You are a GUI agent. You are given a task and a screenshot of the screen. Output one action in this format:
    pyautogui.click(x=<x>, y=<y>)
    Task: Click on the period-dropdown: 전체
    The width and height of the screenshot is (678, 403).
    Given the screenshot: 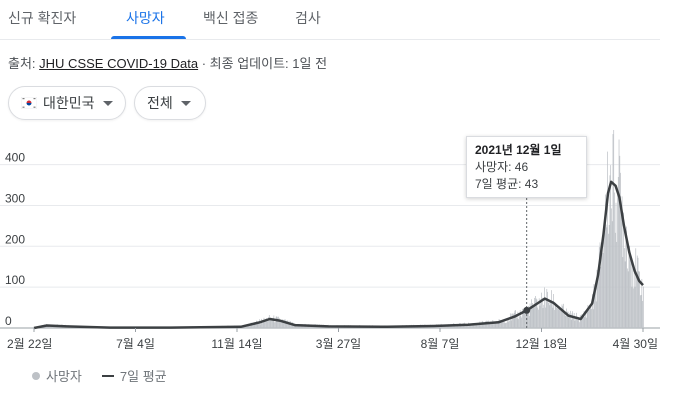 What is the action you would take?
    pyautogui.click(x=170, y=103)
    